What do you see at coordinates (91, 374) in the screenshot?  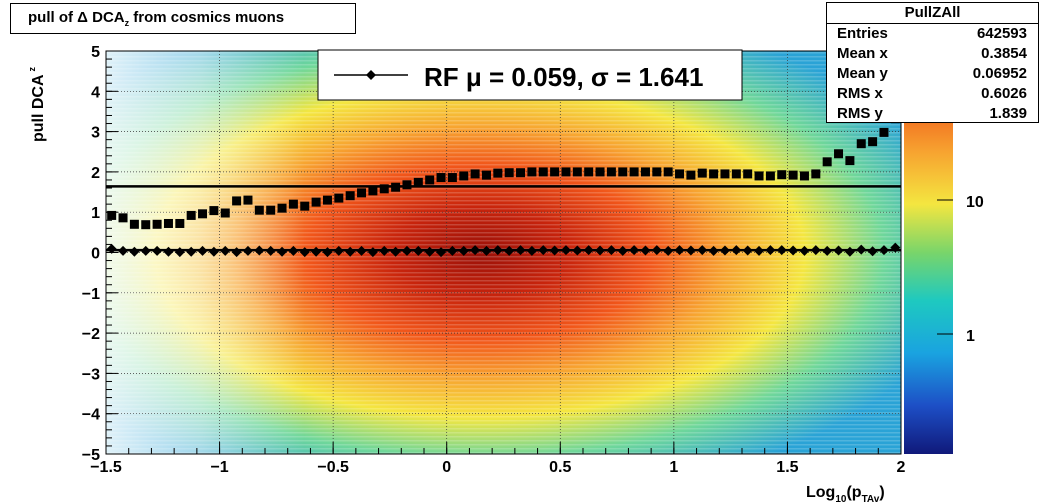 I see `y-tick-label: −3` at bounding box center [91, 374].